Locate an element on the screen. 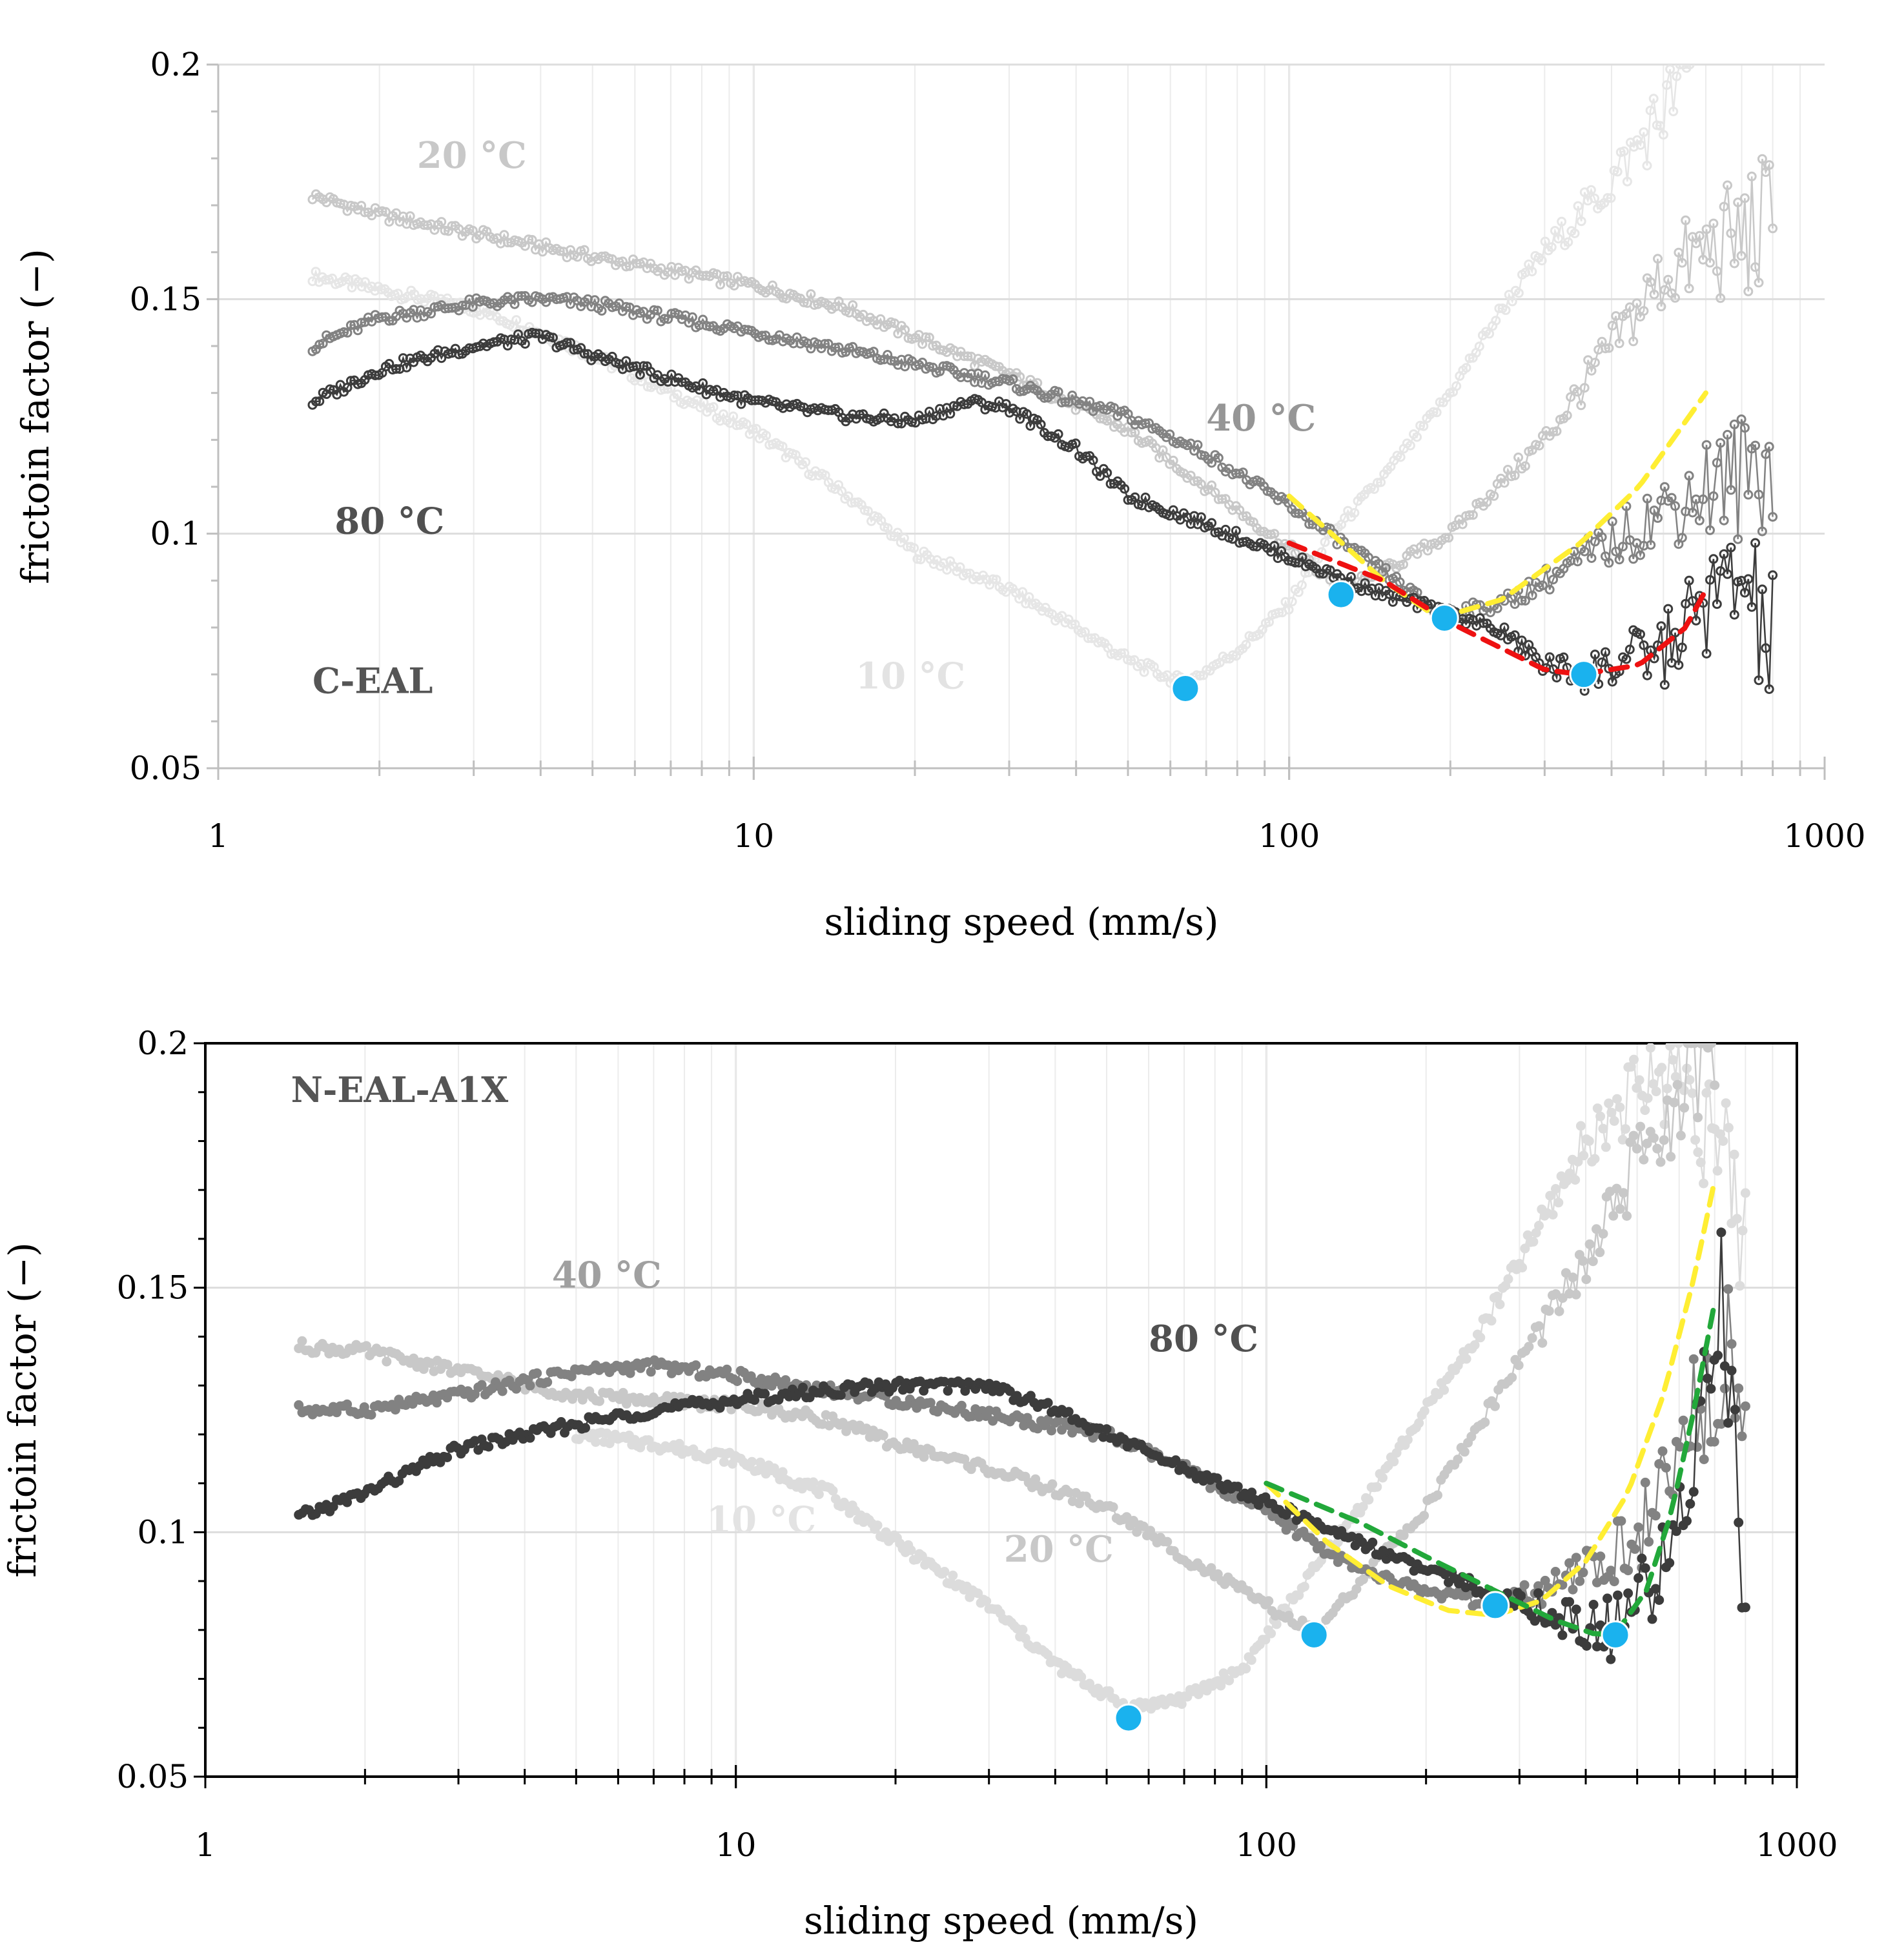 Image resolution: width=1895 pixels, height=1960 pixels. x-tick-label: 10 is located at coordinates (754, 836).